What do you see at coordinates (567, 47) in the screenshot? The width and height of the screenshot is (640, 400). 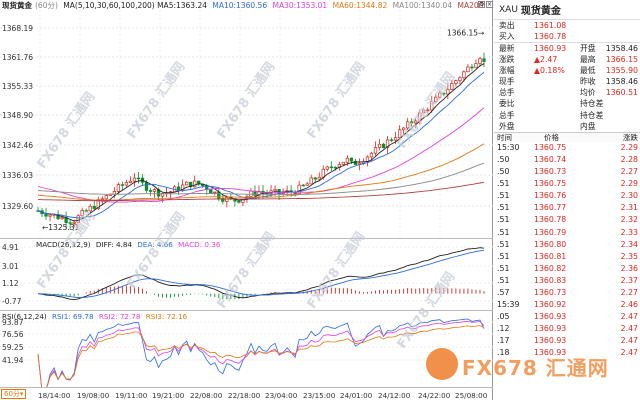 I see `quote-row: 最新 1360.93 开盘 1358.46` at bounding box center [567, 47].